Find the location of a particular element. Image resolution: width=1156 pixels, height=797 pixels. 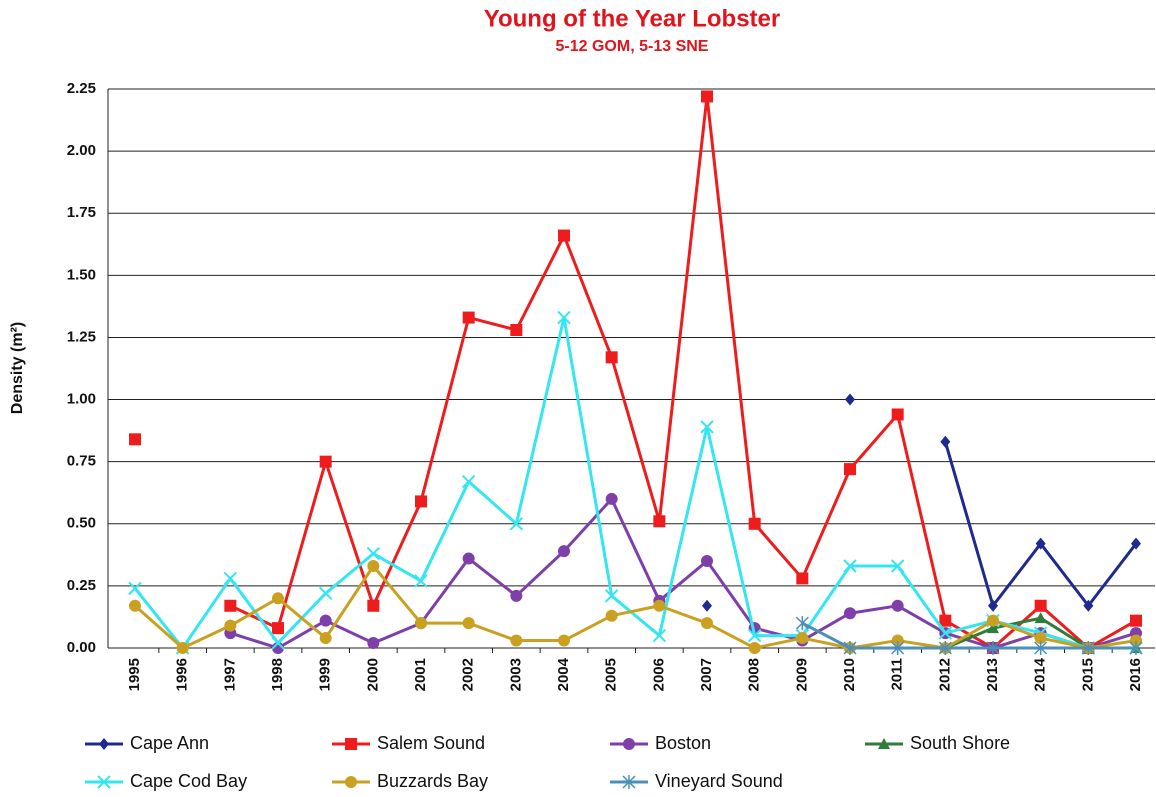

legend-label: Cape Cod Bay is located at coordinates (188, 781).